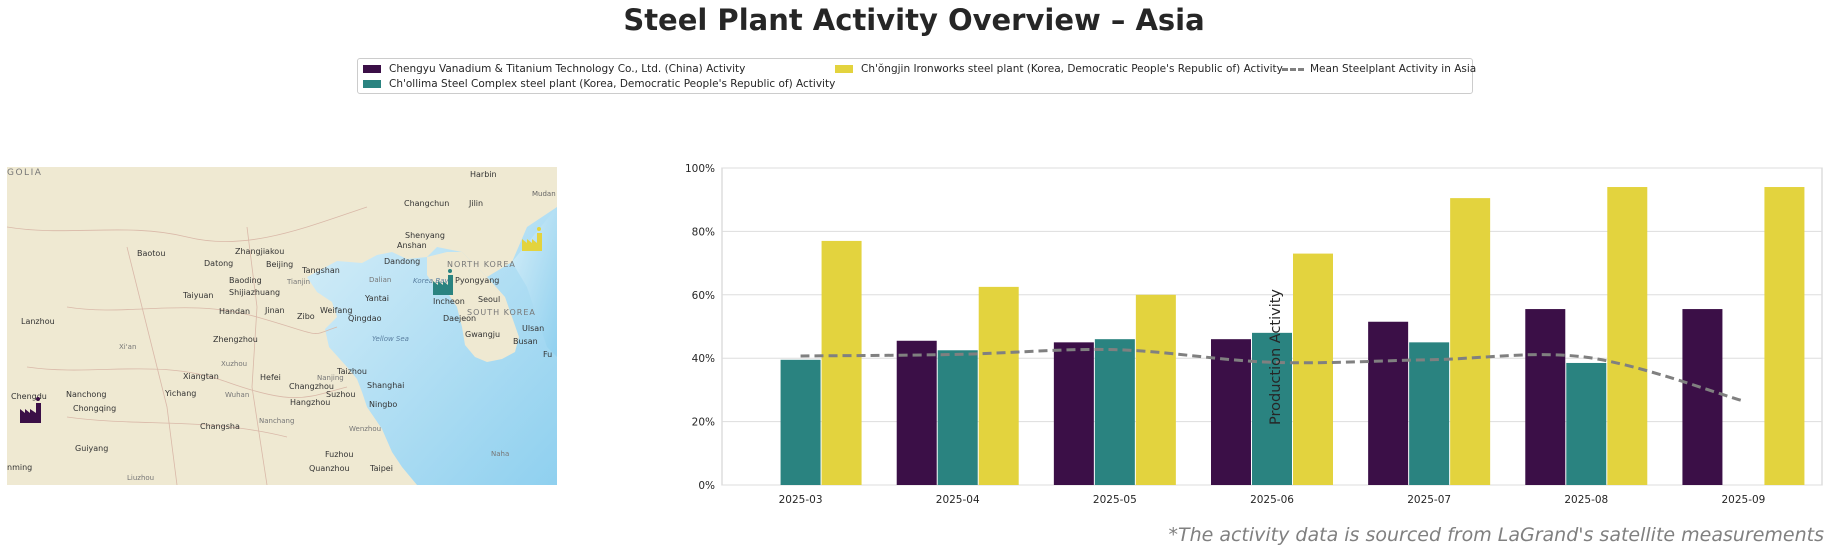 The height and width of the screenshot is (554, 1828). What do you see at coordinates (197, 295) in the screenshot?
I see `map-label-taiyuan: Taiyuan` at bounding box center [197, 295].